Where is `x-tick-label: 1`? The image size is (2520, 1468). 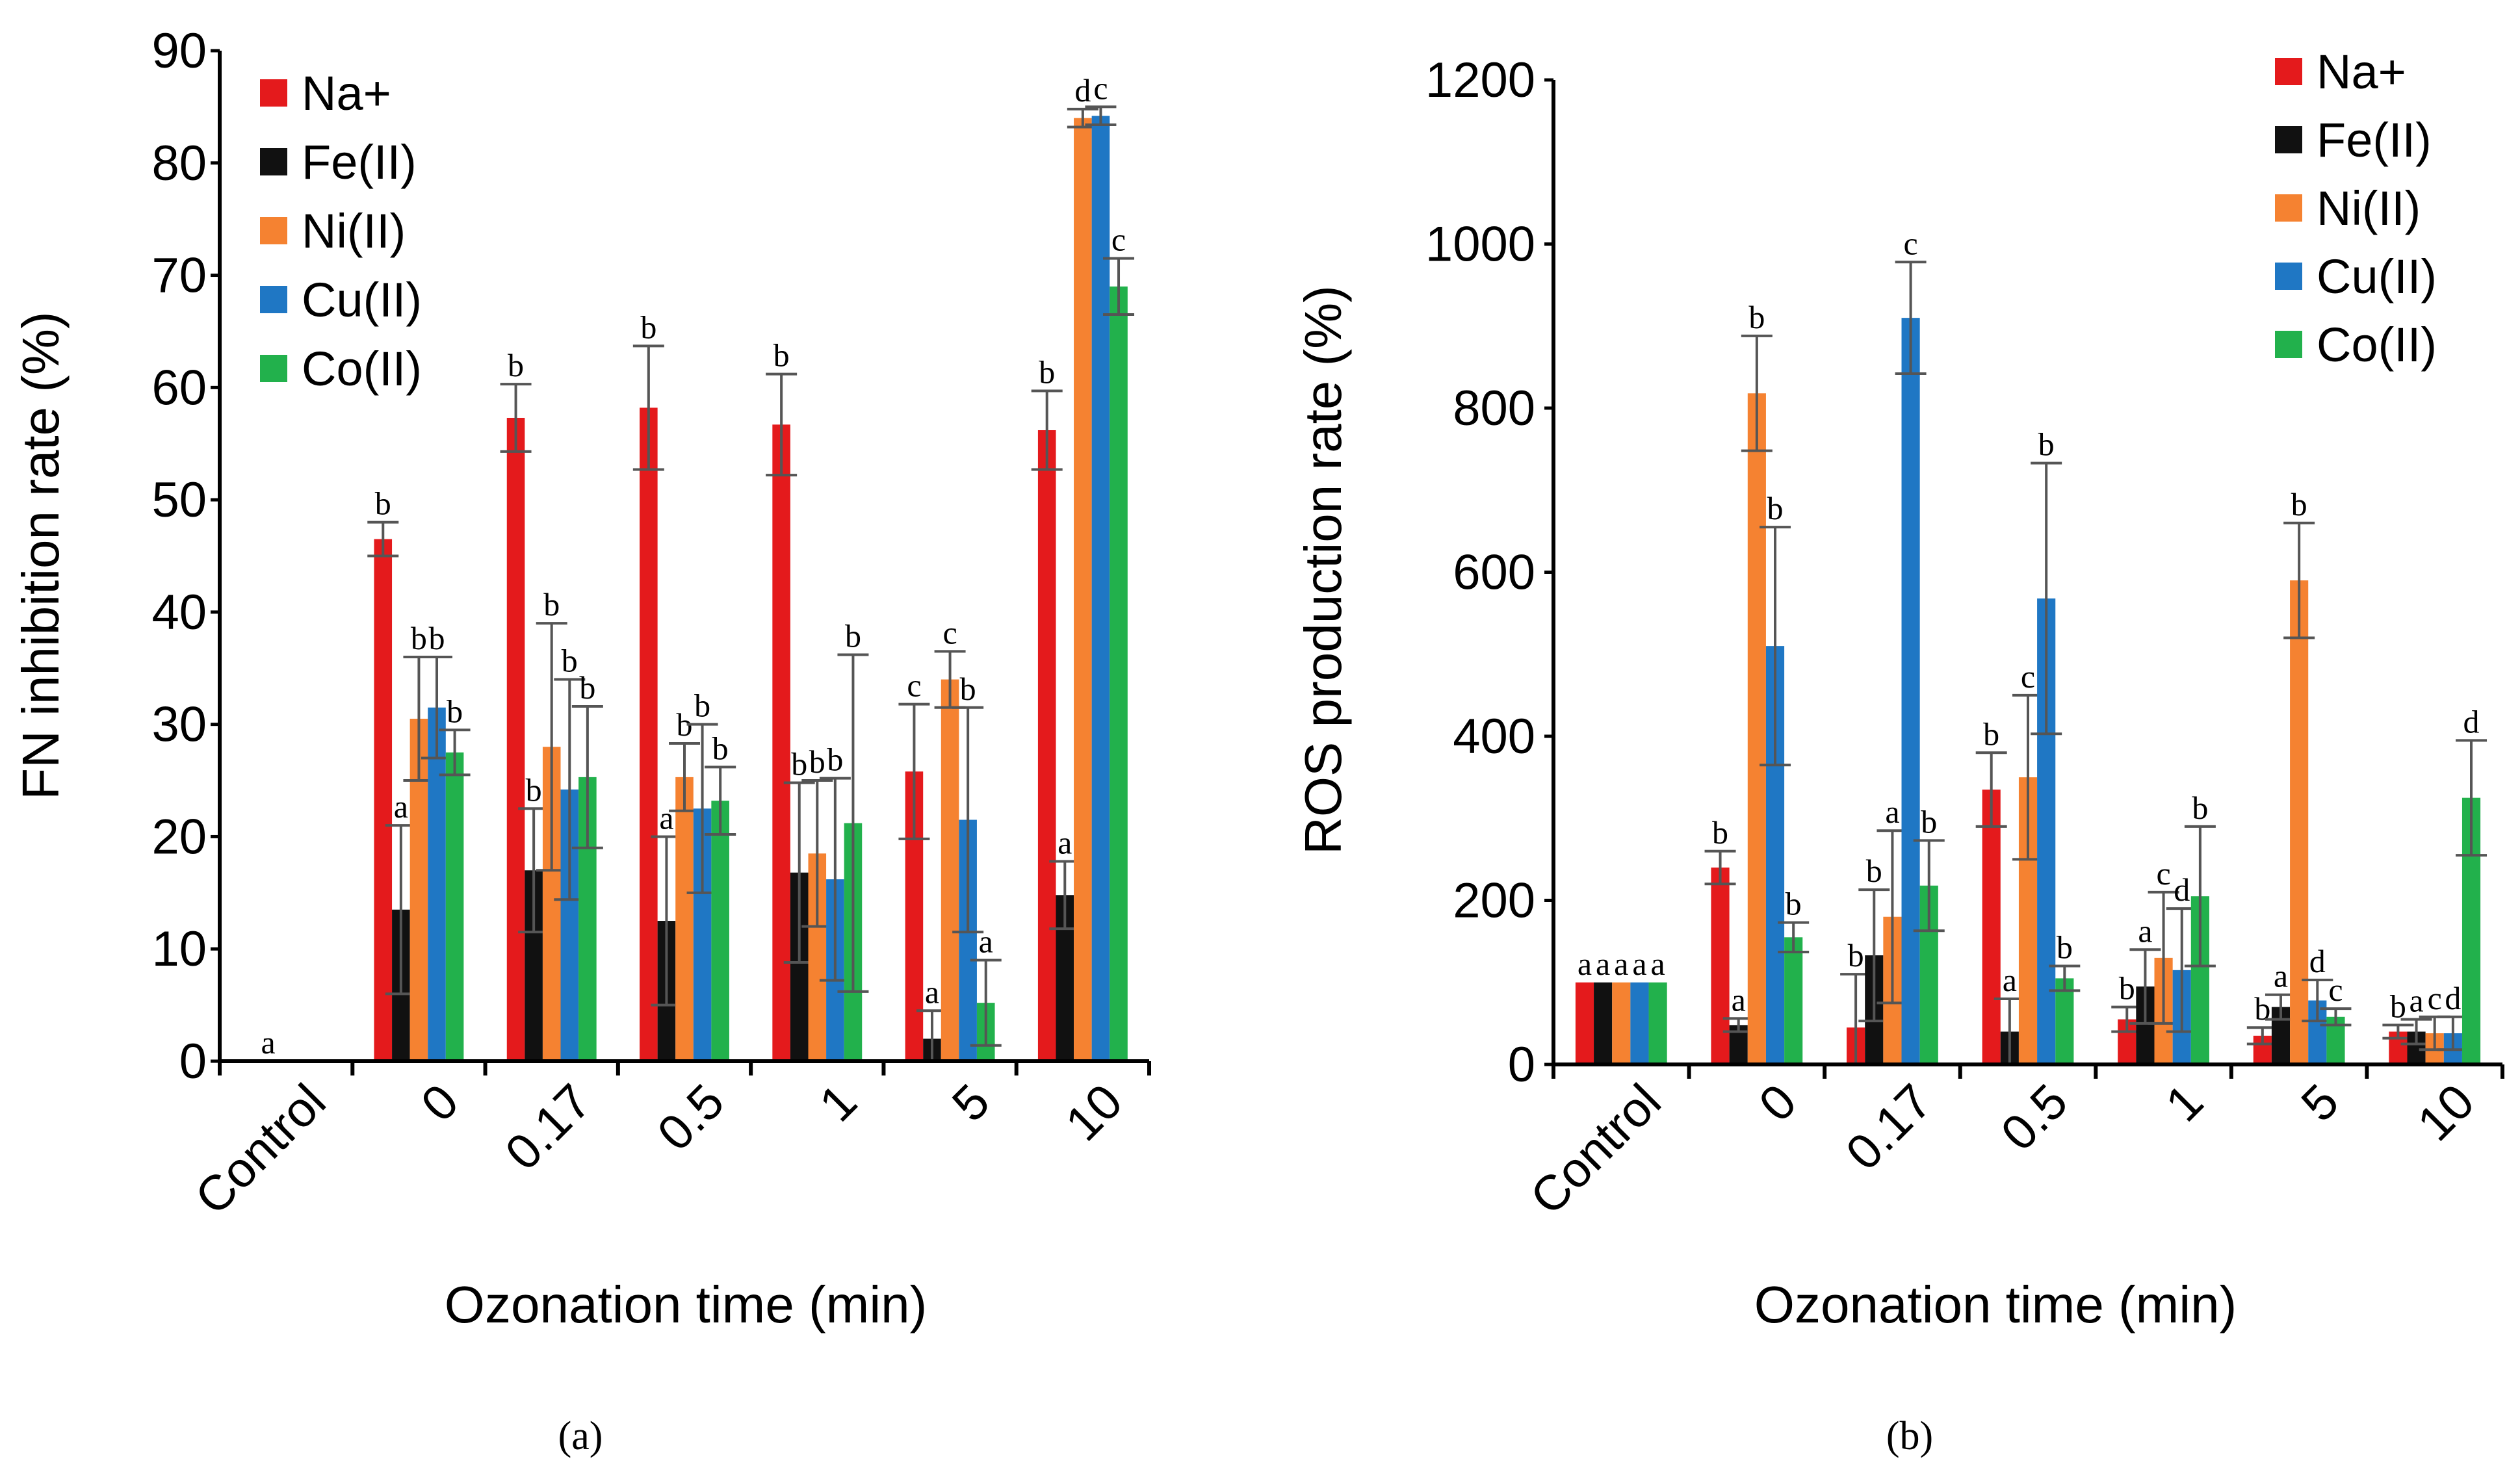
x-tick-label: 1 is located at coordinates (838, 1103).